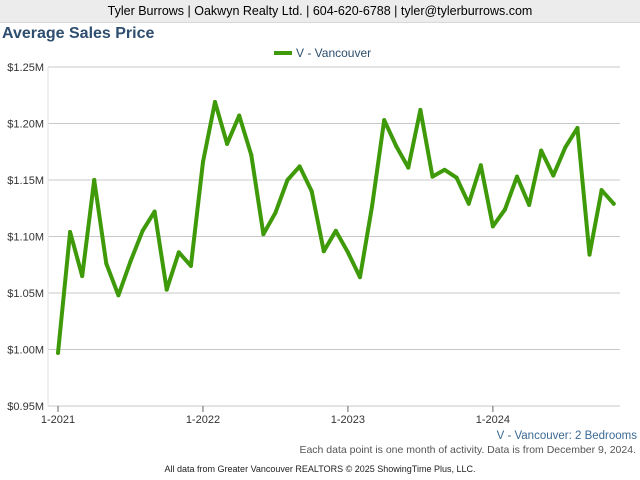  Describe the element at coordinates (493, 420) in the screenshot. I see `x-tick-label: 1-2024` at that location.